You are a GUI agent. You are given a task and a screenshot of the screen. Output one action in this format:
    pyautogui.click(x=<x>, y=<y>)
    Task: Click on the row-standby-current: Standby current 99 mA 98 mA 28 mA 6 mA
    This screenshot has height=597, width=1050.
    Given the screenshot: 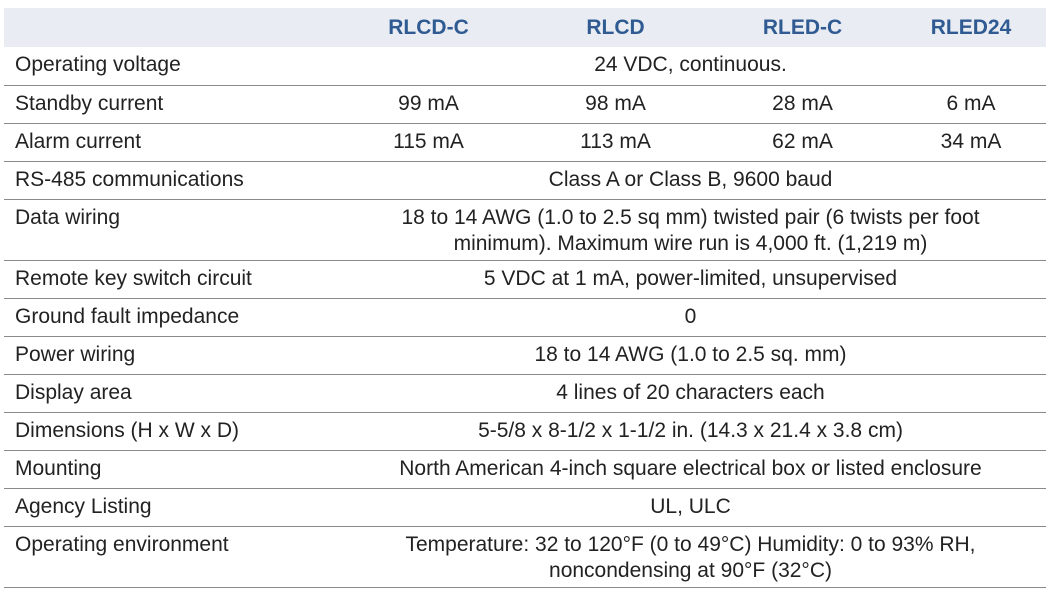 What is the action you would take?
    pyautogui.click(x=525, y=104)
    